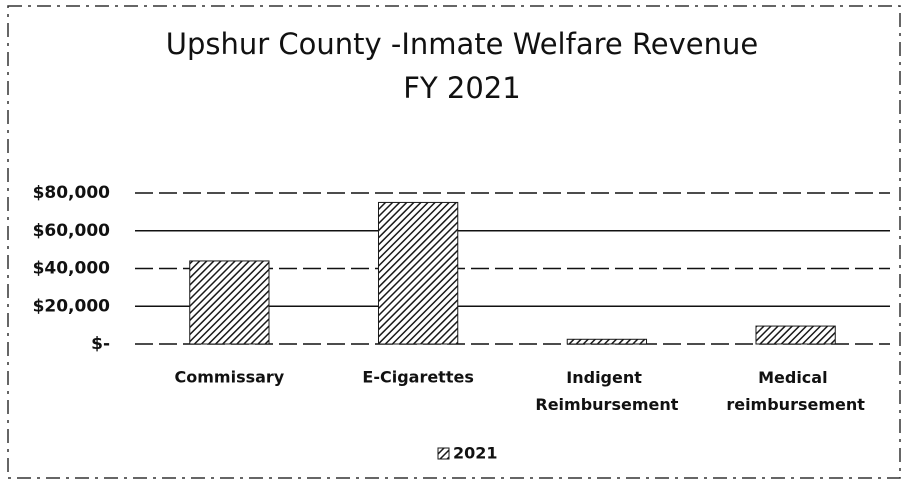 This screenshot has height=484, width=907. What do you see at coordinates (462, 44) in the screenshot?
I see `chart-title: Upshur County -Inmate Welfare Revenue` at bounding box center [462, 44].